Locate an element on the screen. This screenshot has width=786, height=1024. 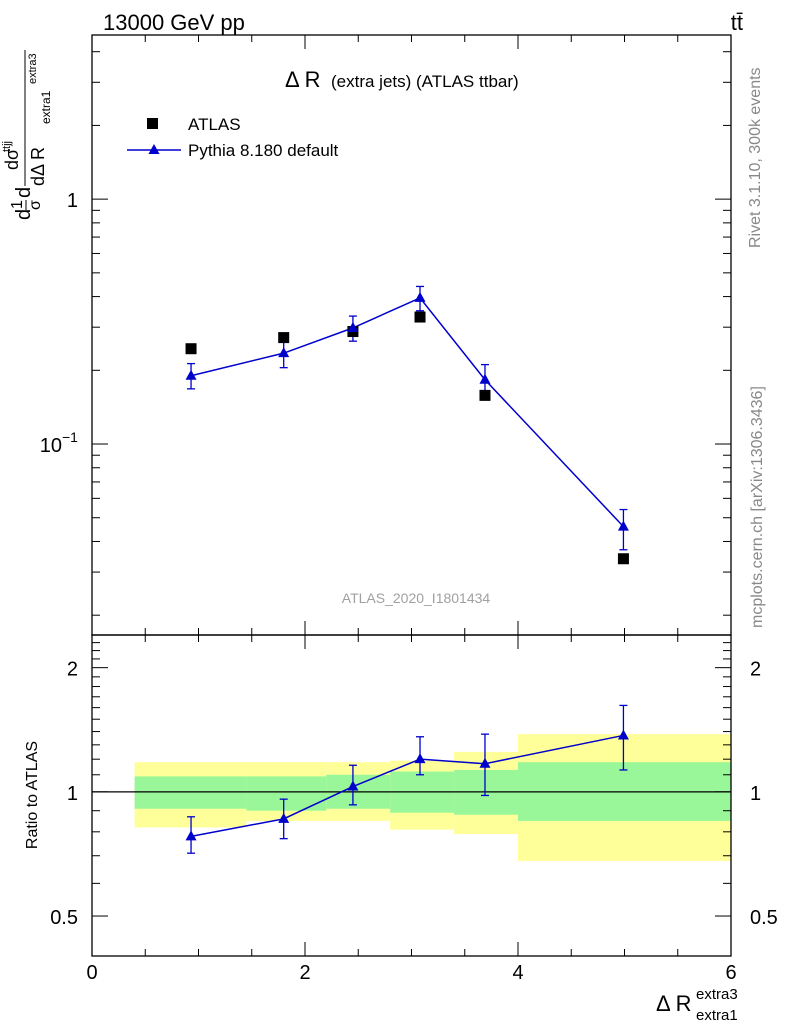
xtick-label: 0 is located at coordinates (91, 973).